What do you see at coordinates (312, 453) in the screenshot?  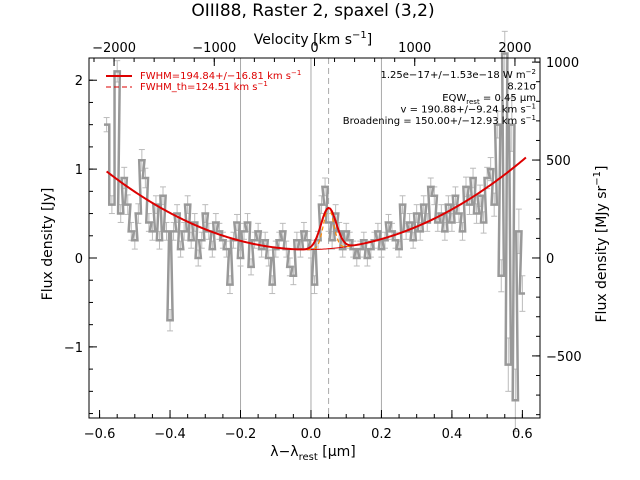 I see `x-axis-title: λ−λrest [μm]` at bounding box center [312, 453].